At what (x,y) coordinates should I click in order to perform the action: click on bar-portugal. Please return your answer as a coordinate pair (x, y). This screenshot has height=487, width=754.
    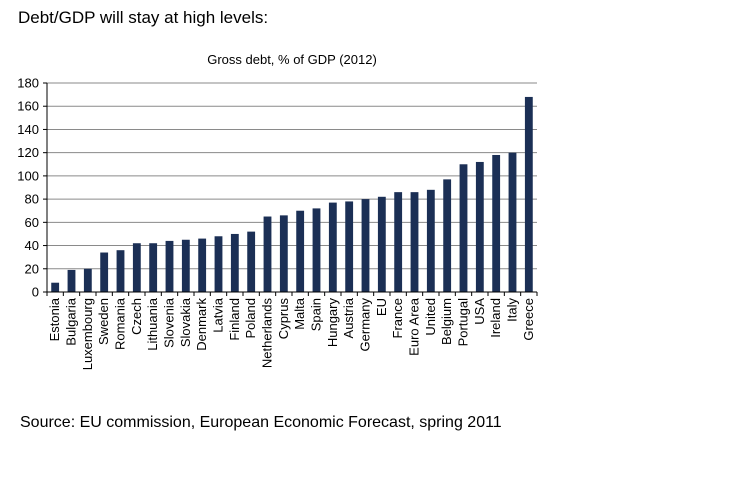
    Looking at the image, I should click on (463, 228).